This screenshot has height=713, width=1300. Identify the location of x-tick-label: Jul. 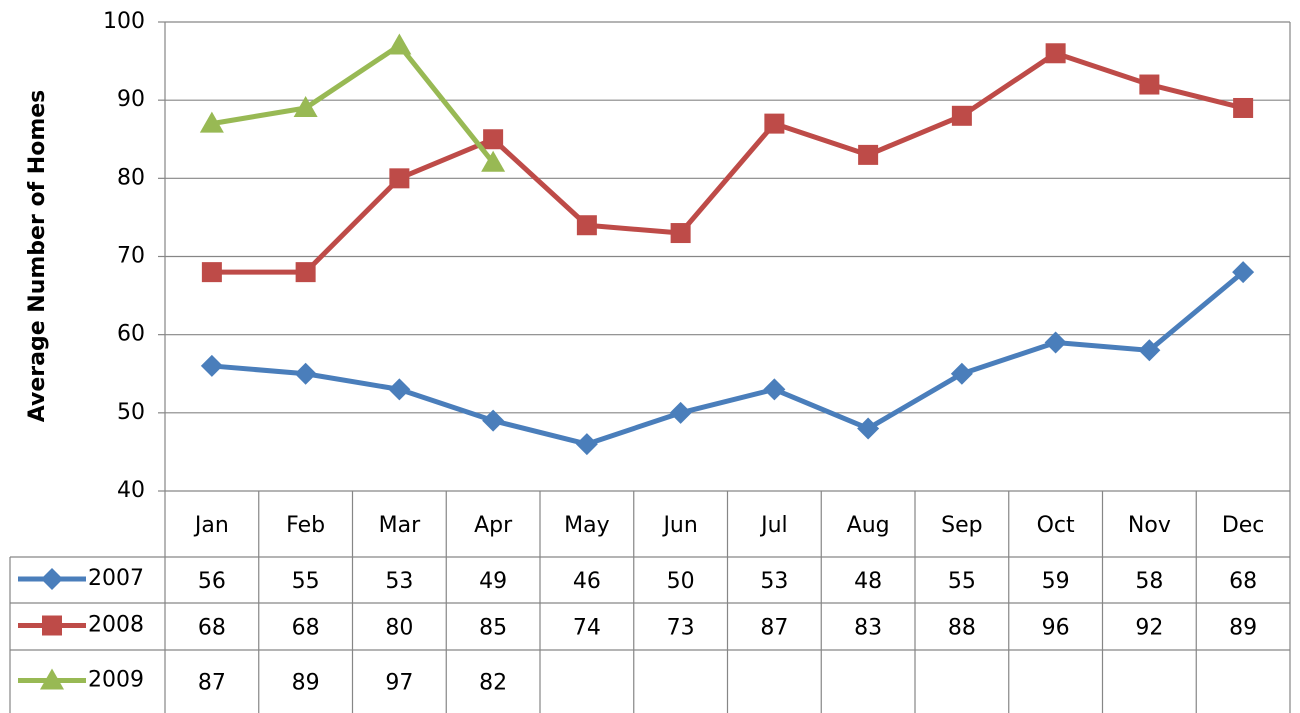
(773, 525).